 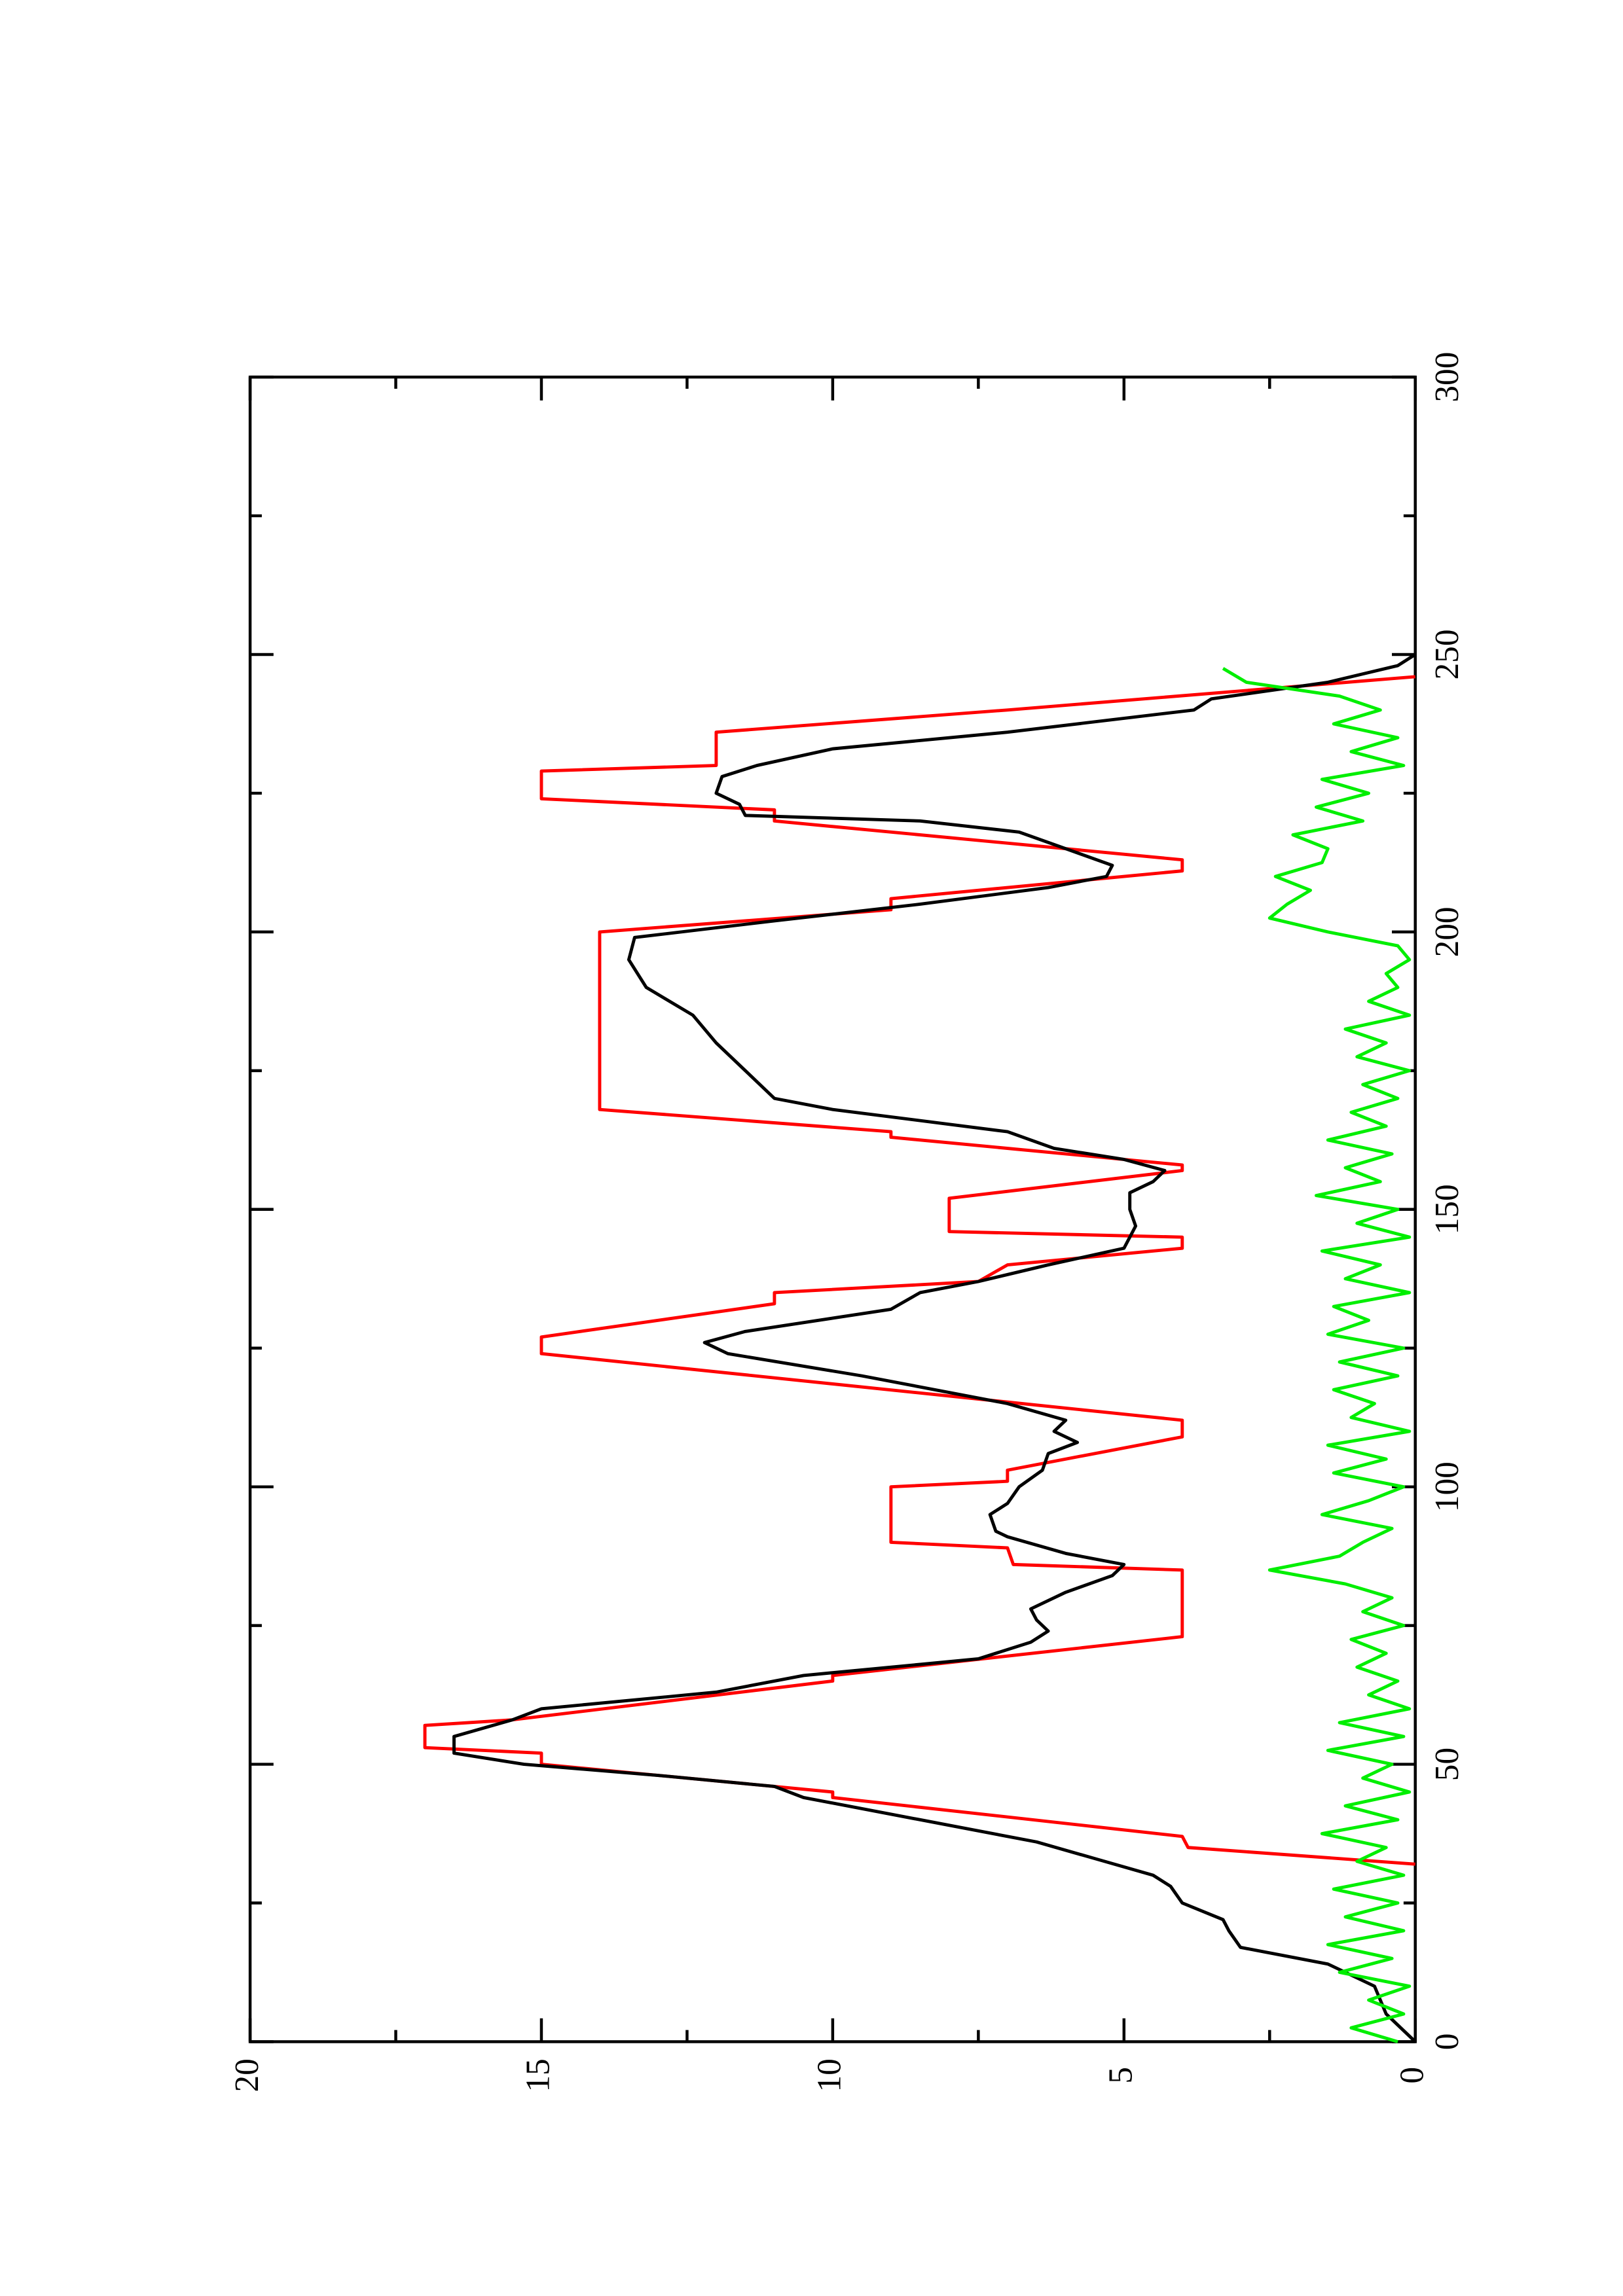 I want to click on x-tick-label: 150, so click(x=1447, y=1209).